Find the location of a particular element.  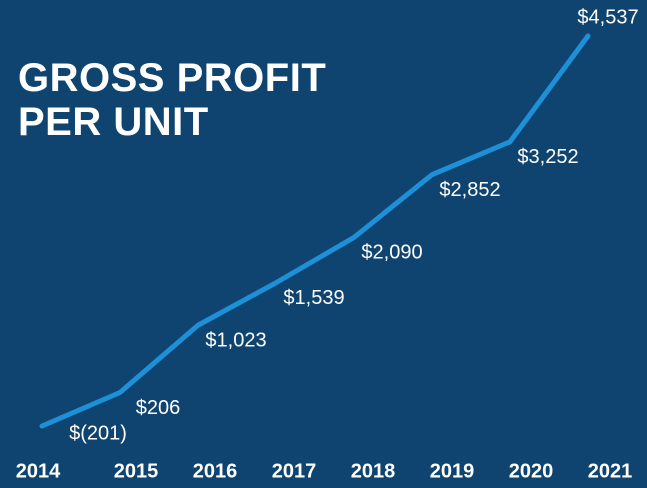

data-label: $2,090 is located at coordinates (391, 253).